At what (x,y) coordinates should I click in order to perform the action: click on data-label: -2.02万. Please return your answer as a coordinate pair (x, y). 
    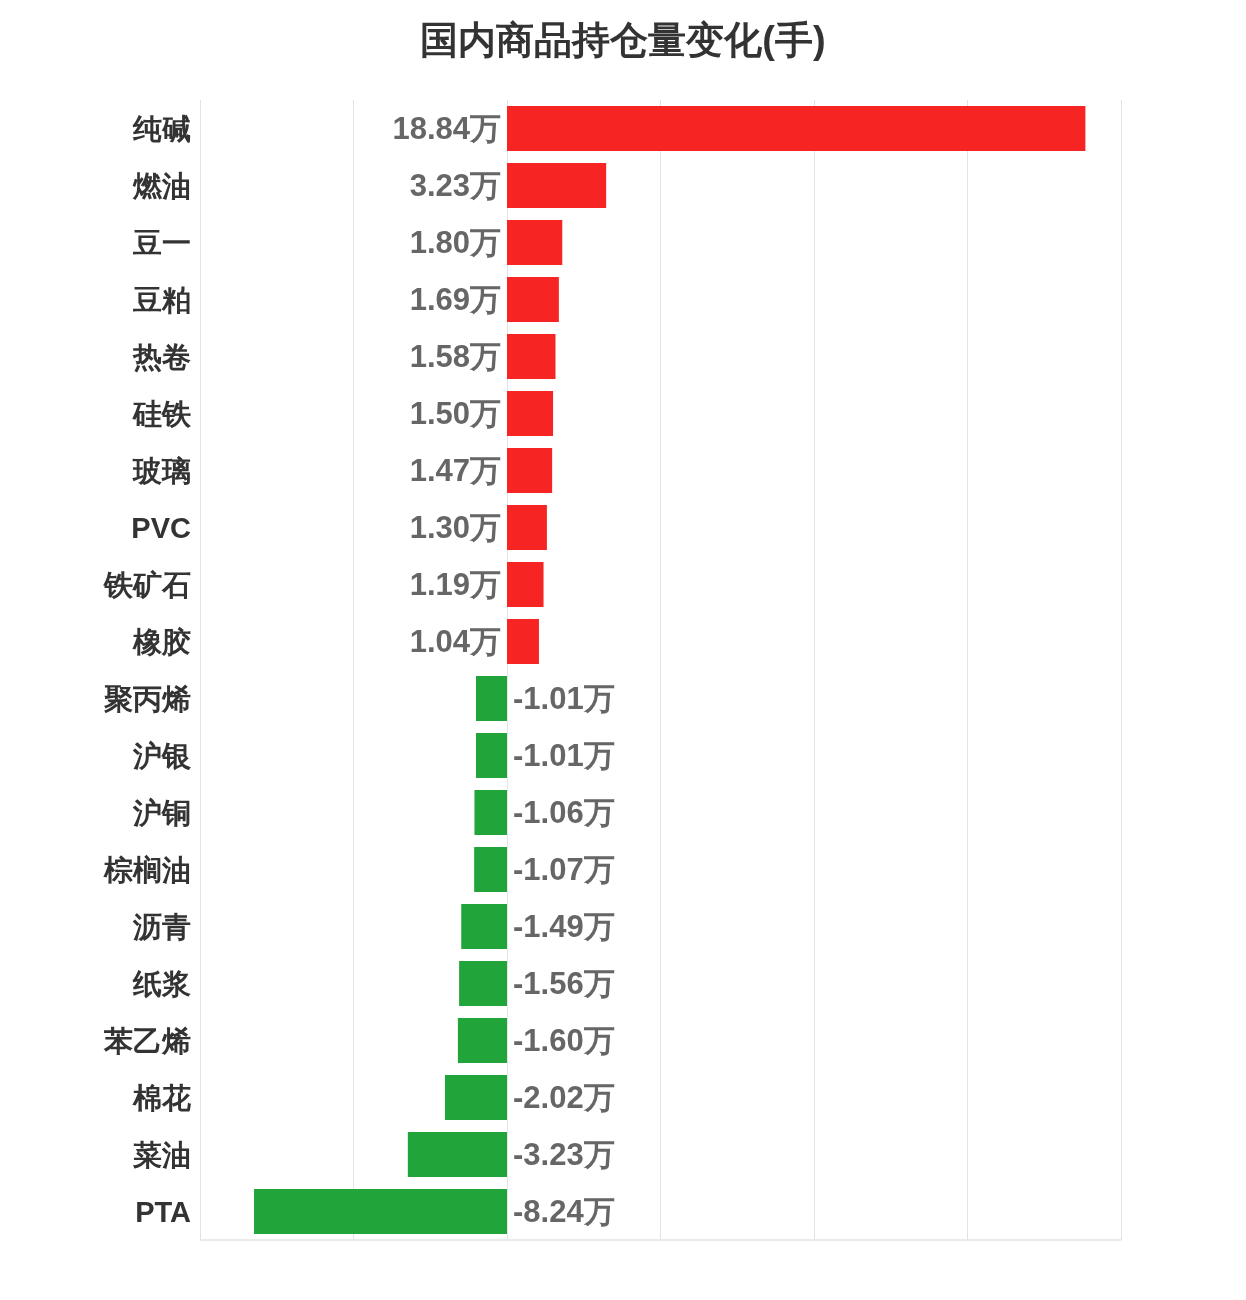
    Looking at the image, I should click on (564, 1097).